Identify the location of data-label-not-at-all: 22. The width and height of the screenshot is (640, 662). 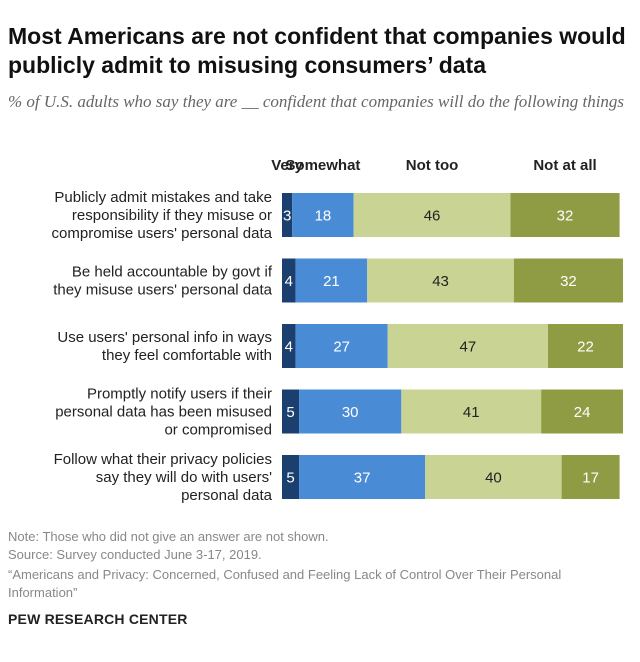
(585, 347).